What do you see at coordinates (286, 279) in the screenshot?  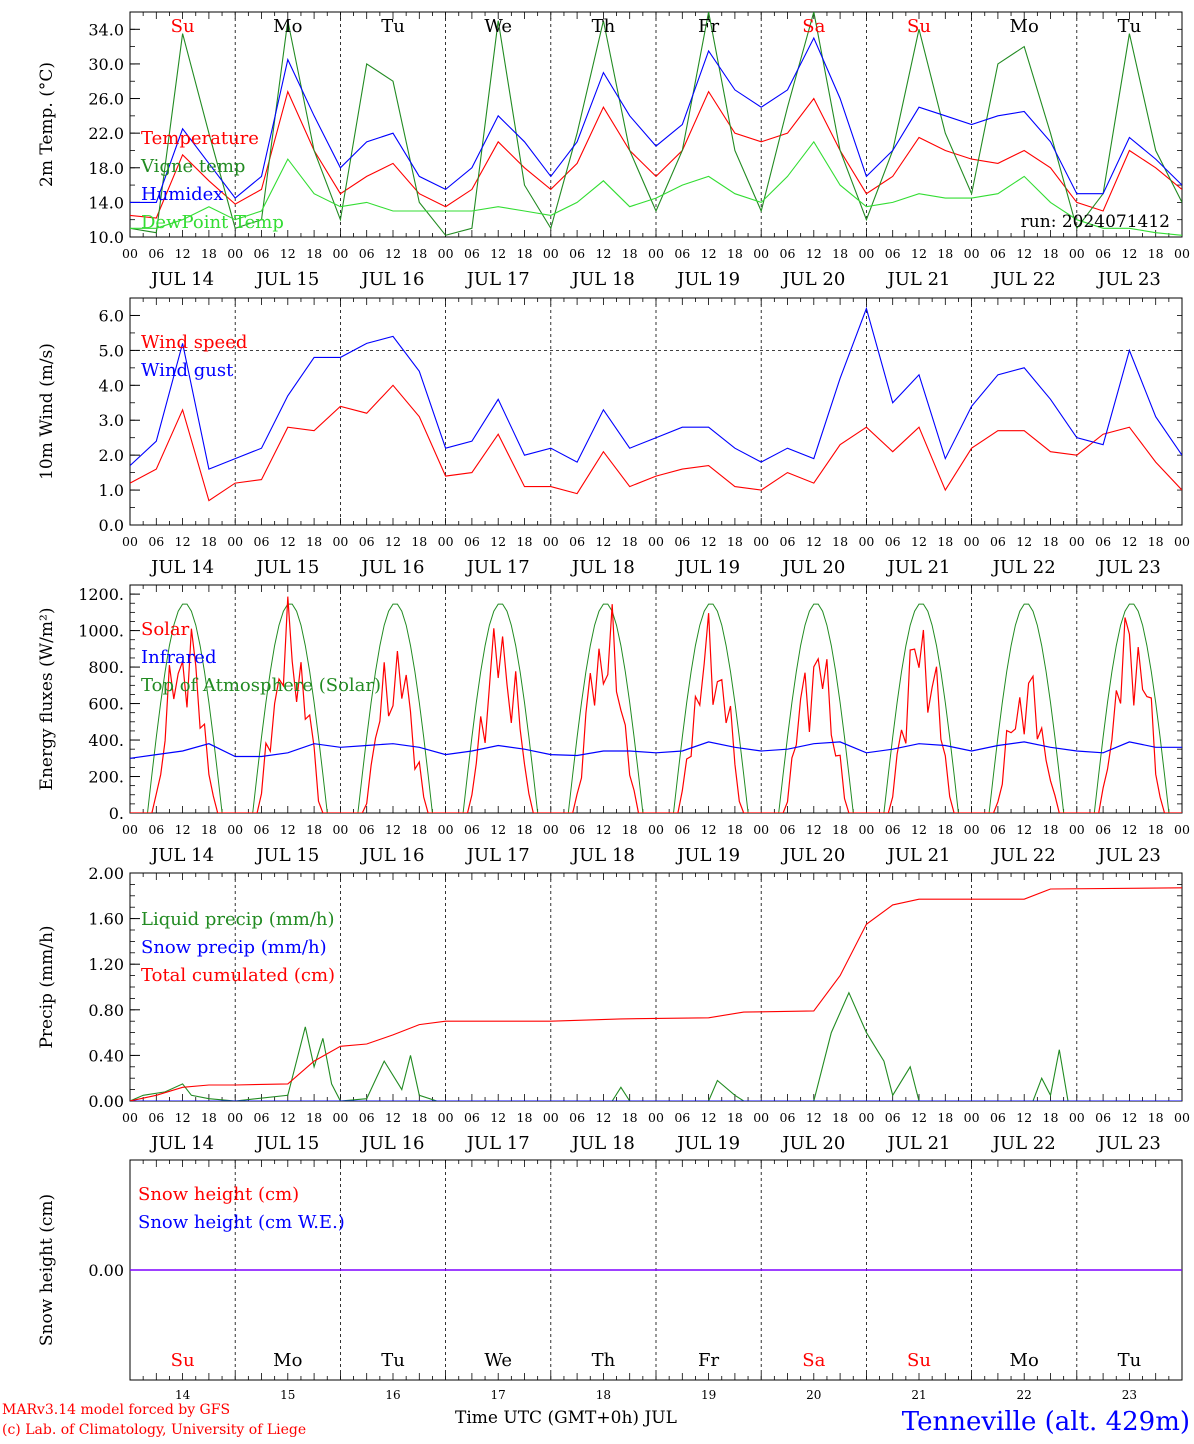 I see `day-label: JUL 15` at bounding box center [286, 279].